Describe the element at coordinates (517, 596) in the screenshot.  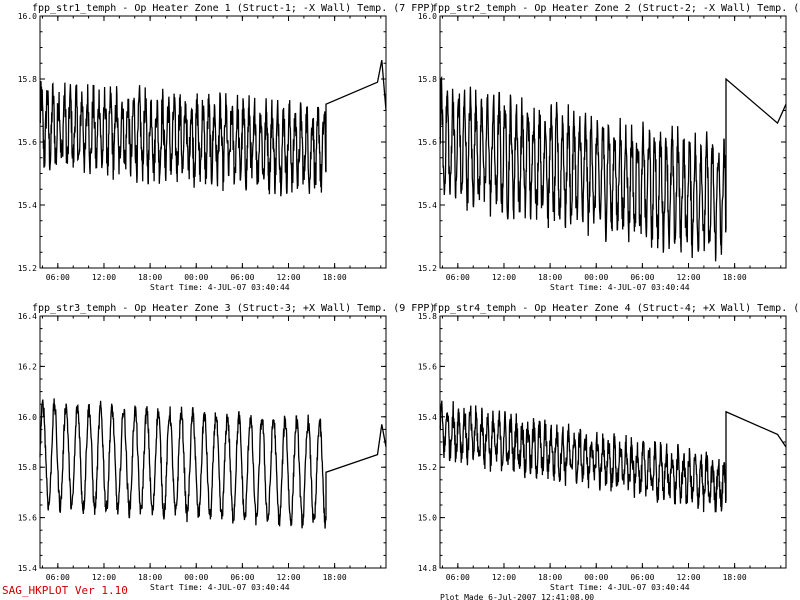
I see `plot-made-label: Plot Made 6-Jul-2007 12:41:08.00` at that location.